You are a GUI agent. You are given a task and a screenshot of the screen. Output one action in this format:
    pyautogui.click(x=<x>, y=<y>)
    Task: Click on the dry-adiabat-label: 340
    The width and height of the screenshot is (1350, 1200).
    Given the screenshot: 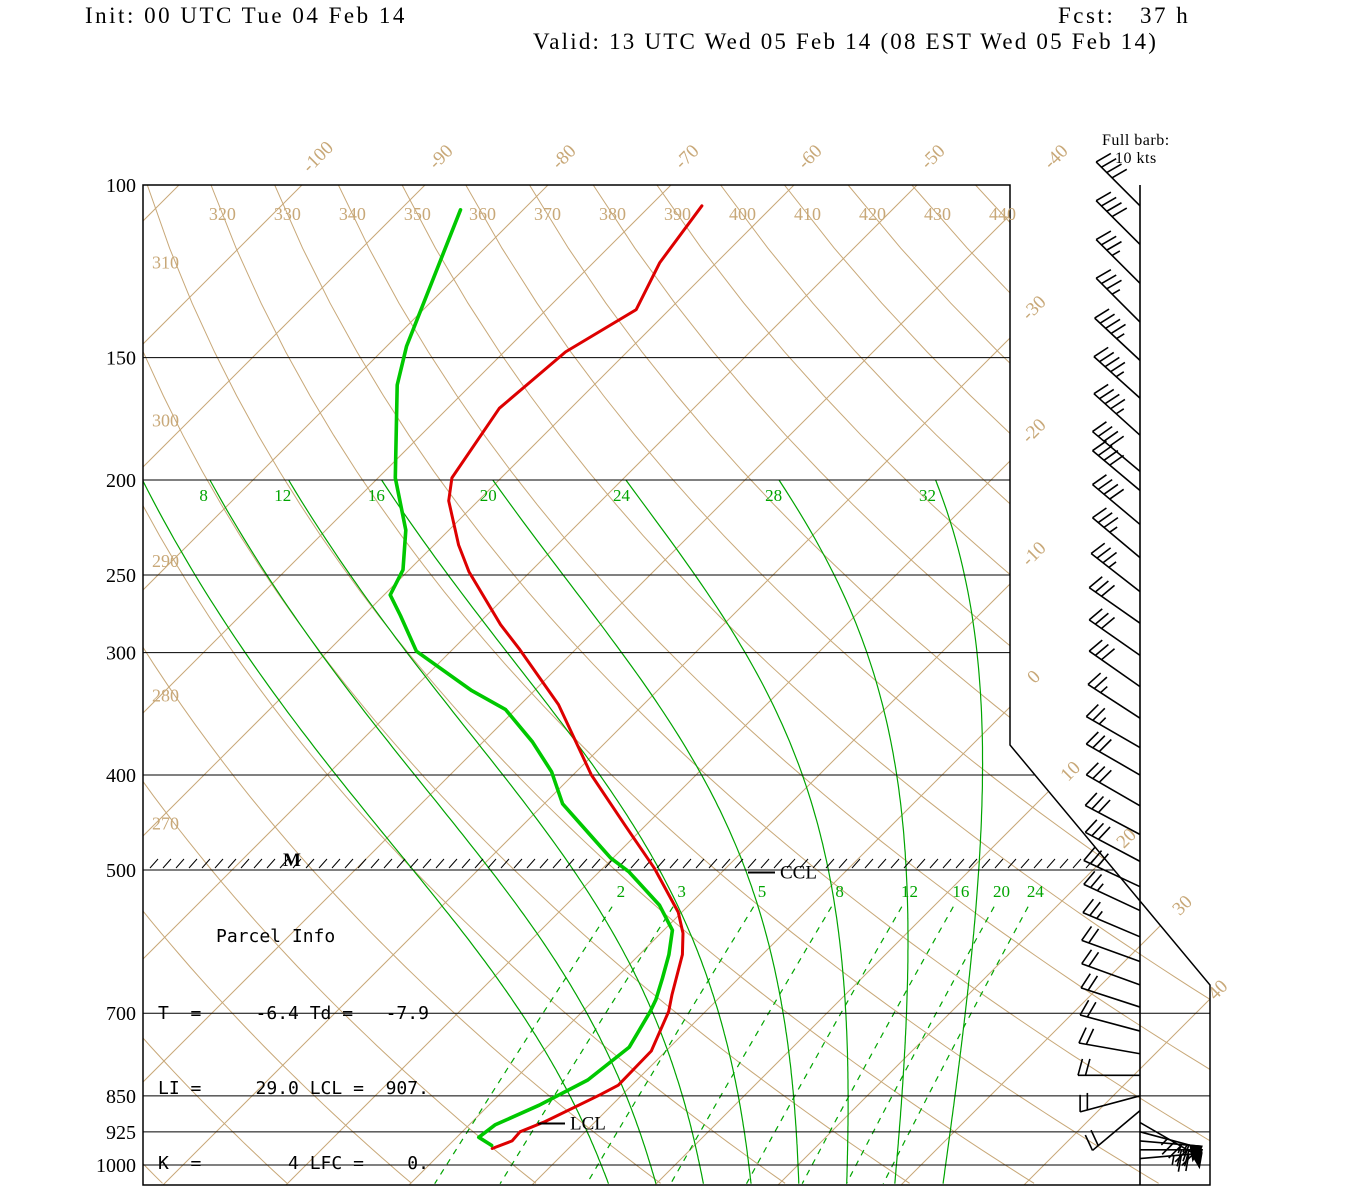 What is the action you would take?
    pyautogui.click(x=352, y=214)
    